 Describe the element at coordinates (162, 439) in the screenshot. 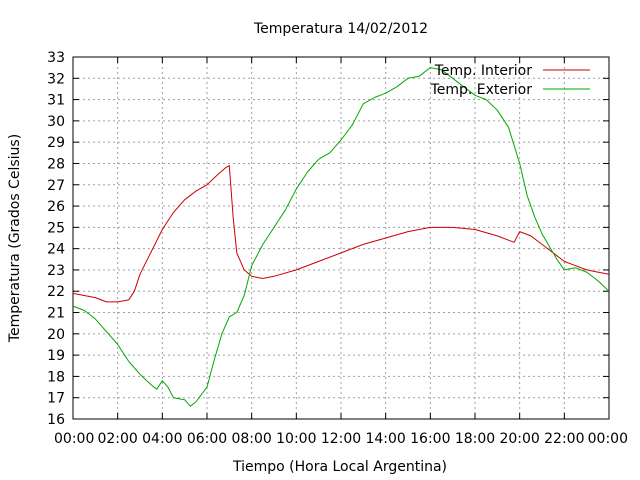

I see `x-tick-label: 04:00` at that location.